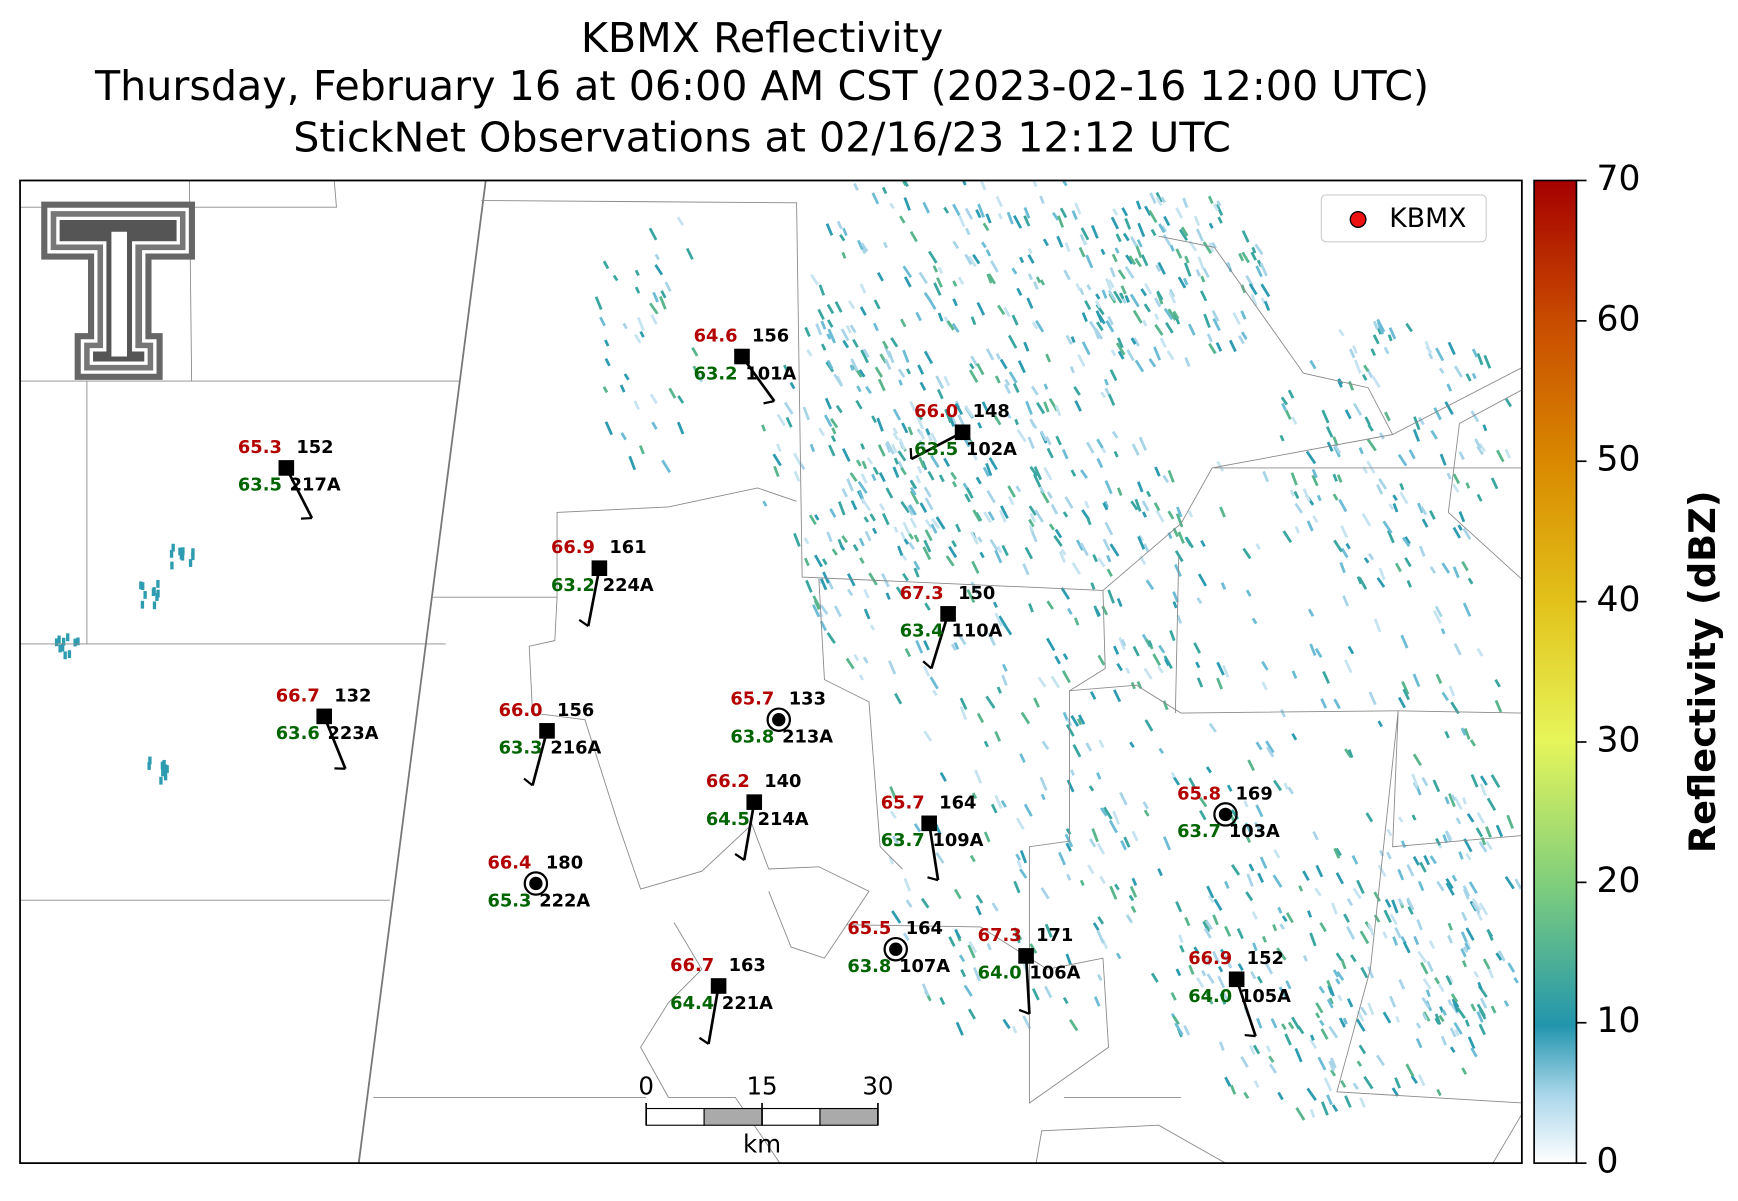  Describe the element at coordinates (521, 748) in the screenshot. I see `dewpoint: 63.3` at that location.